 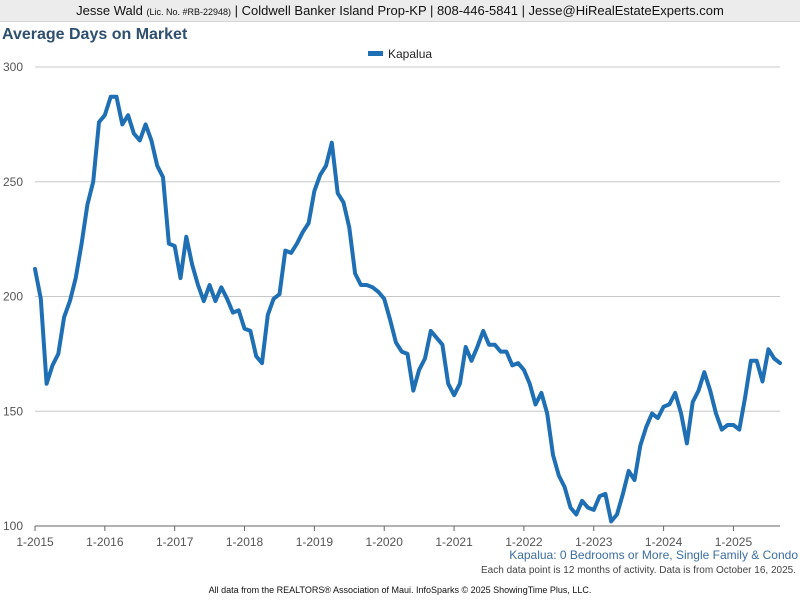 What do you see at coordinates (35, 542) in the screenshot?
I see `x-tick-label: 1-2015` at bounding box center [35, 542].